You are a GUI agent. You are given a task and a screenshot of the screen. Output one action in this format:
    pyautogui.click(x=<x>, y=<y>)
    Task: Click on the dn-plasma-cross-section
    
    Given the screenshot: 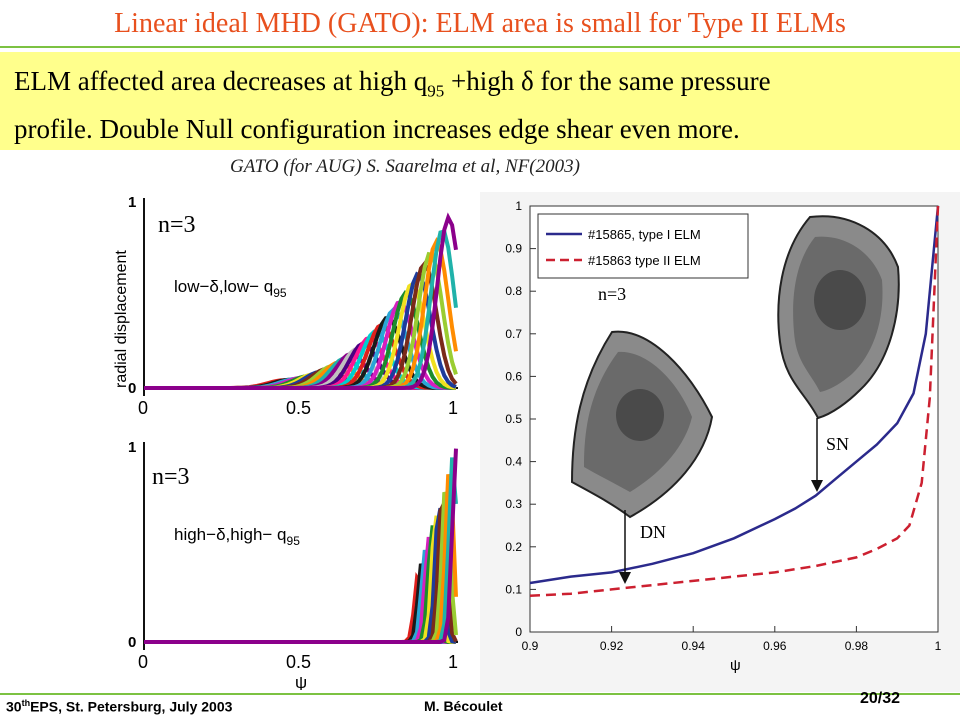 What is the action you would take?
    pyautogui.click(x=642, y=424)
    